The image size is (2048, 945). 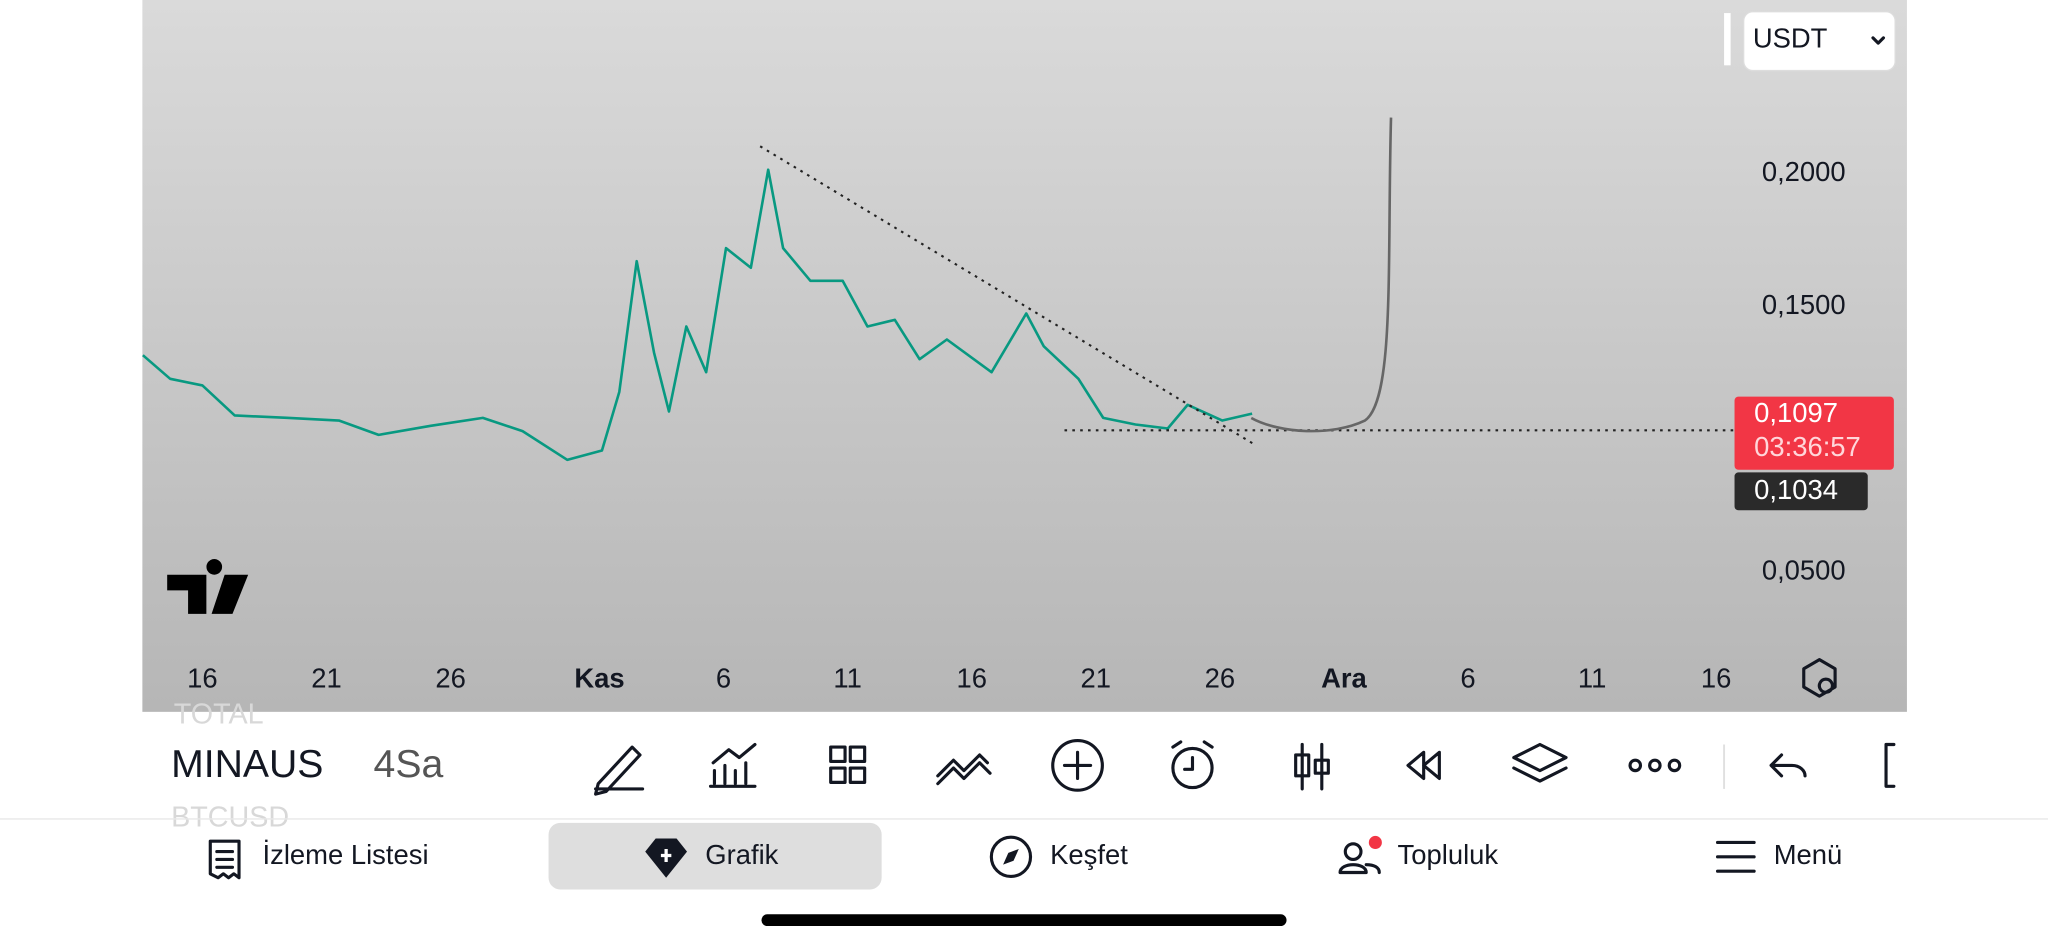 What do you see at coordinates (1077, 765) in the screenshot?
I see `add-icon` at bounding box center [1077, 765].